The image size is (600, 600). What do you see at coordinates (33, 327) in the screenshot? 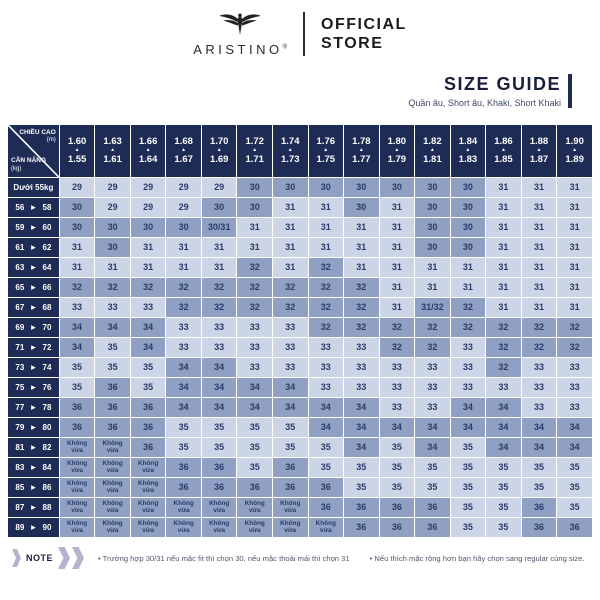
I see `weight-row-label: 69 ▶ 70` at bounding box center [33, 327].